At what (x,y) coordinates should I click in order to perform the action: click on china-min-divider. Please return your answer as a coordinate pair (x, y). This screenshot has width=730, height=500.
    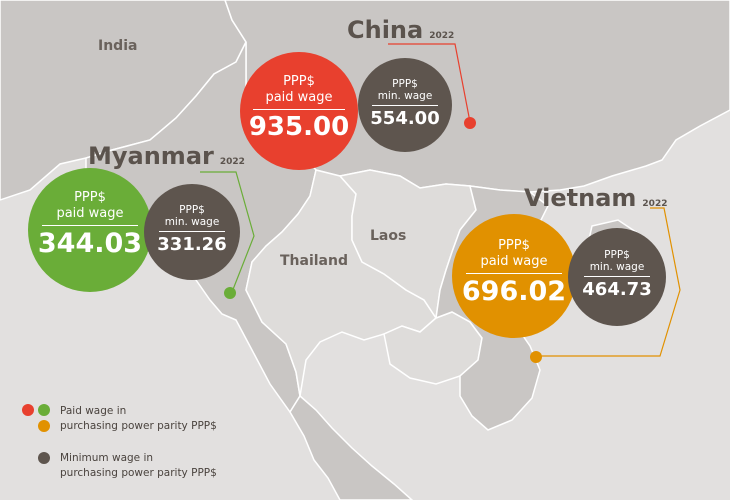
    Looking at the image, I should click on (405, 106).